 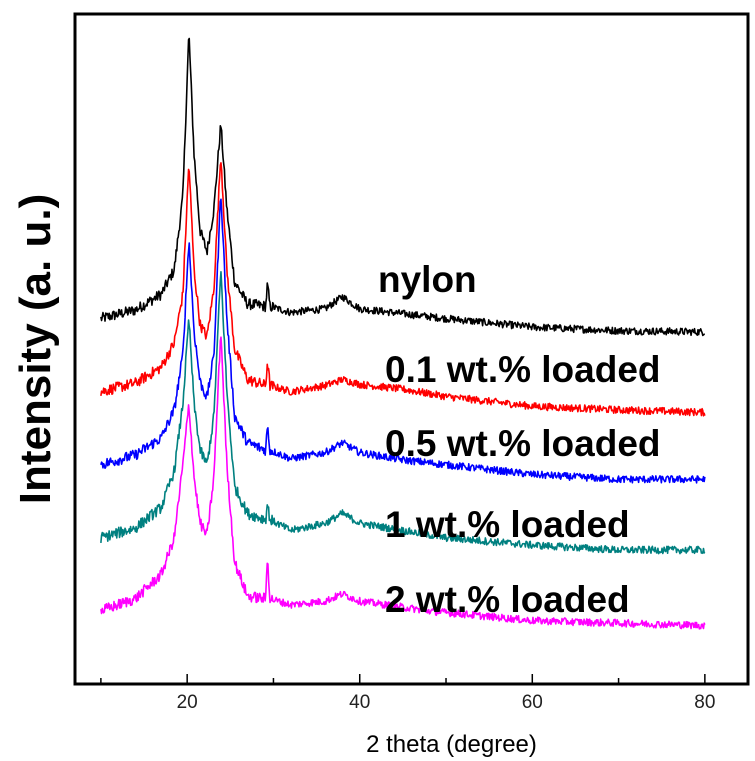 I want to click on series-label-0: nylon, so click(x=427, y=279).